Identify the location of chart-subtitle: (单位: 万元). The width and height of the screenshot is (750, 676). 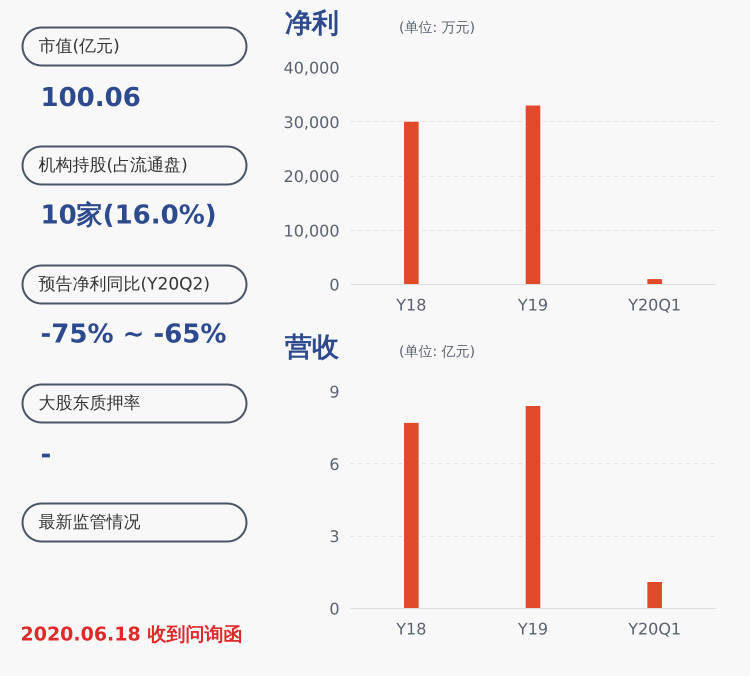
(437, 28).